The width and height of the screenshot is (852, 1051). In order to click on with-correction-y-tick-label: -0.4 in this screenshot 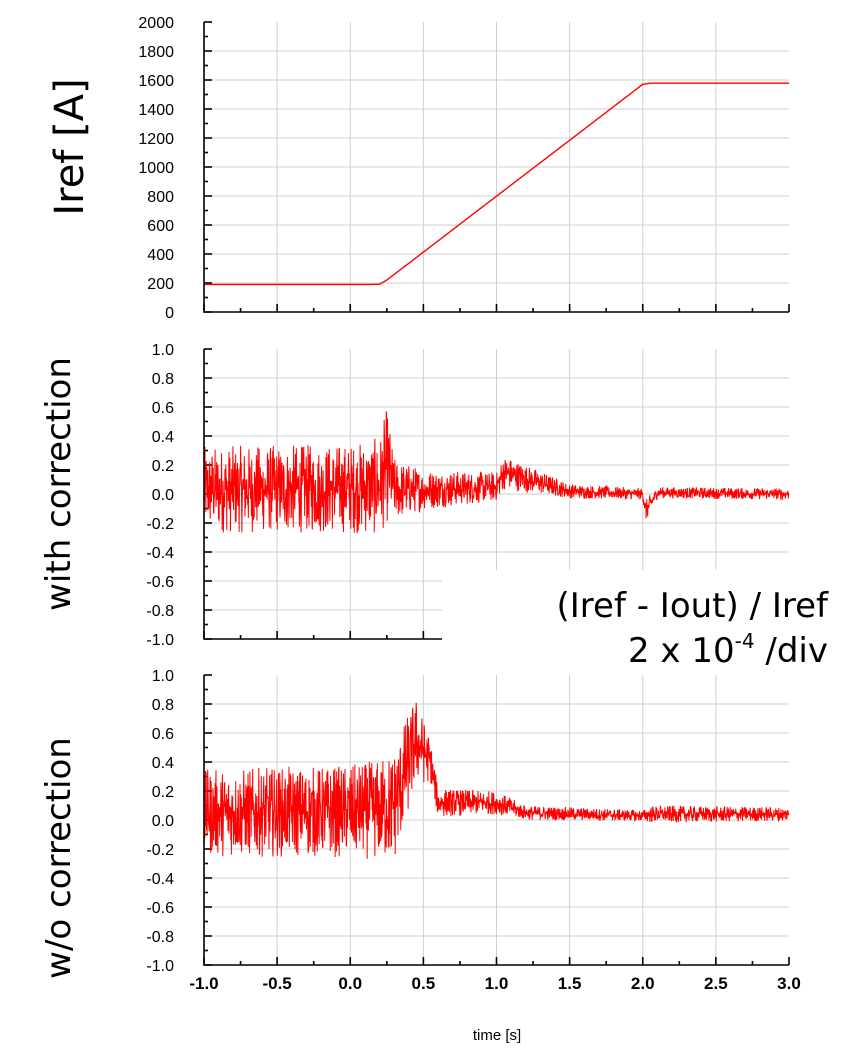, I will do `click(160, 553)`.